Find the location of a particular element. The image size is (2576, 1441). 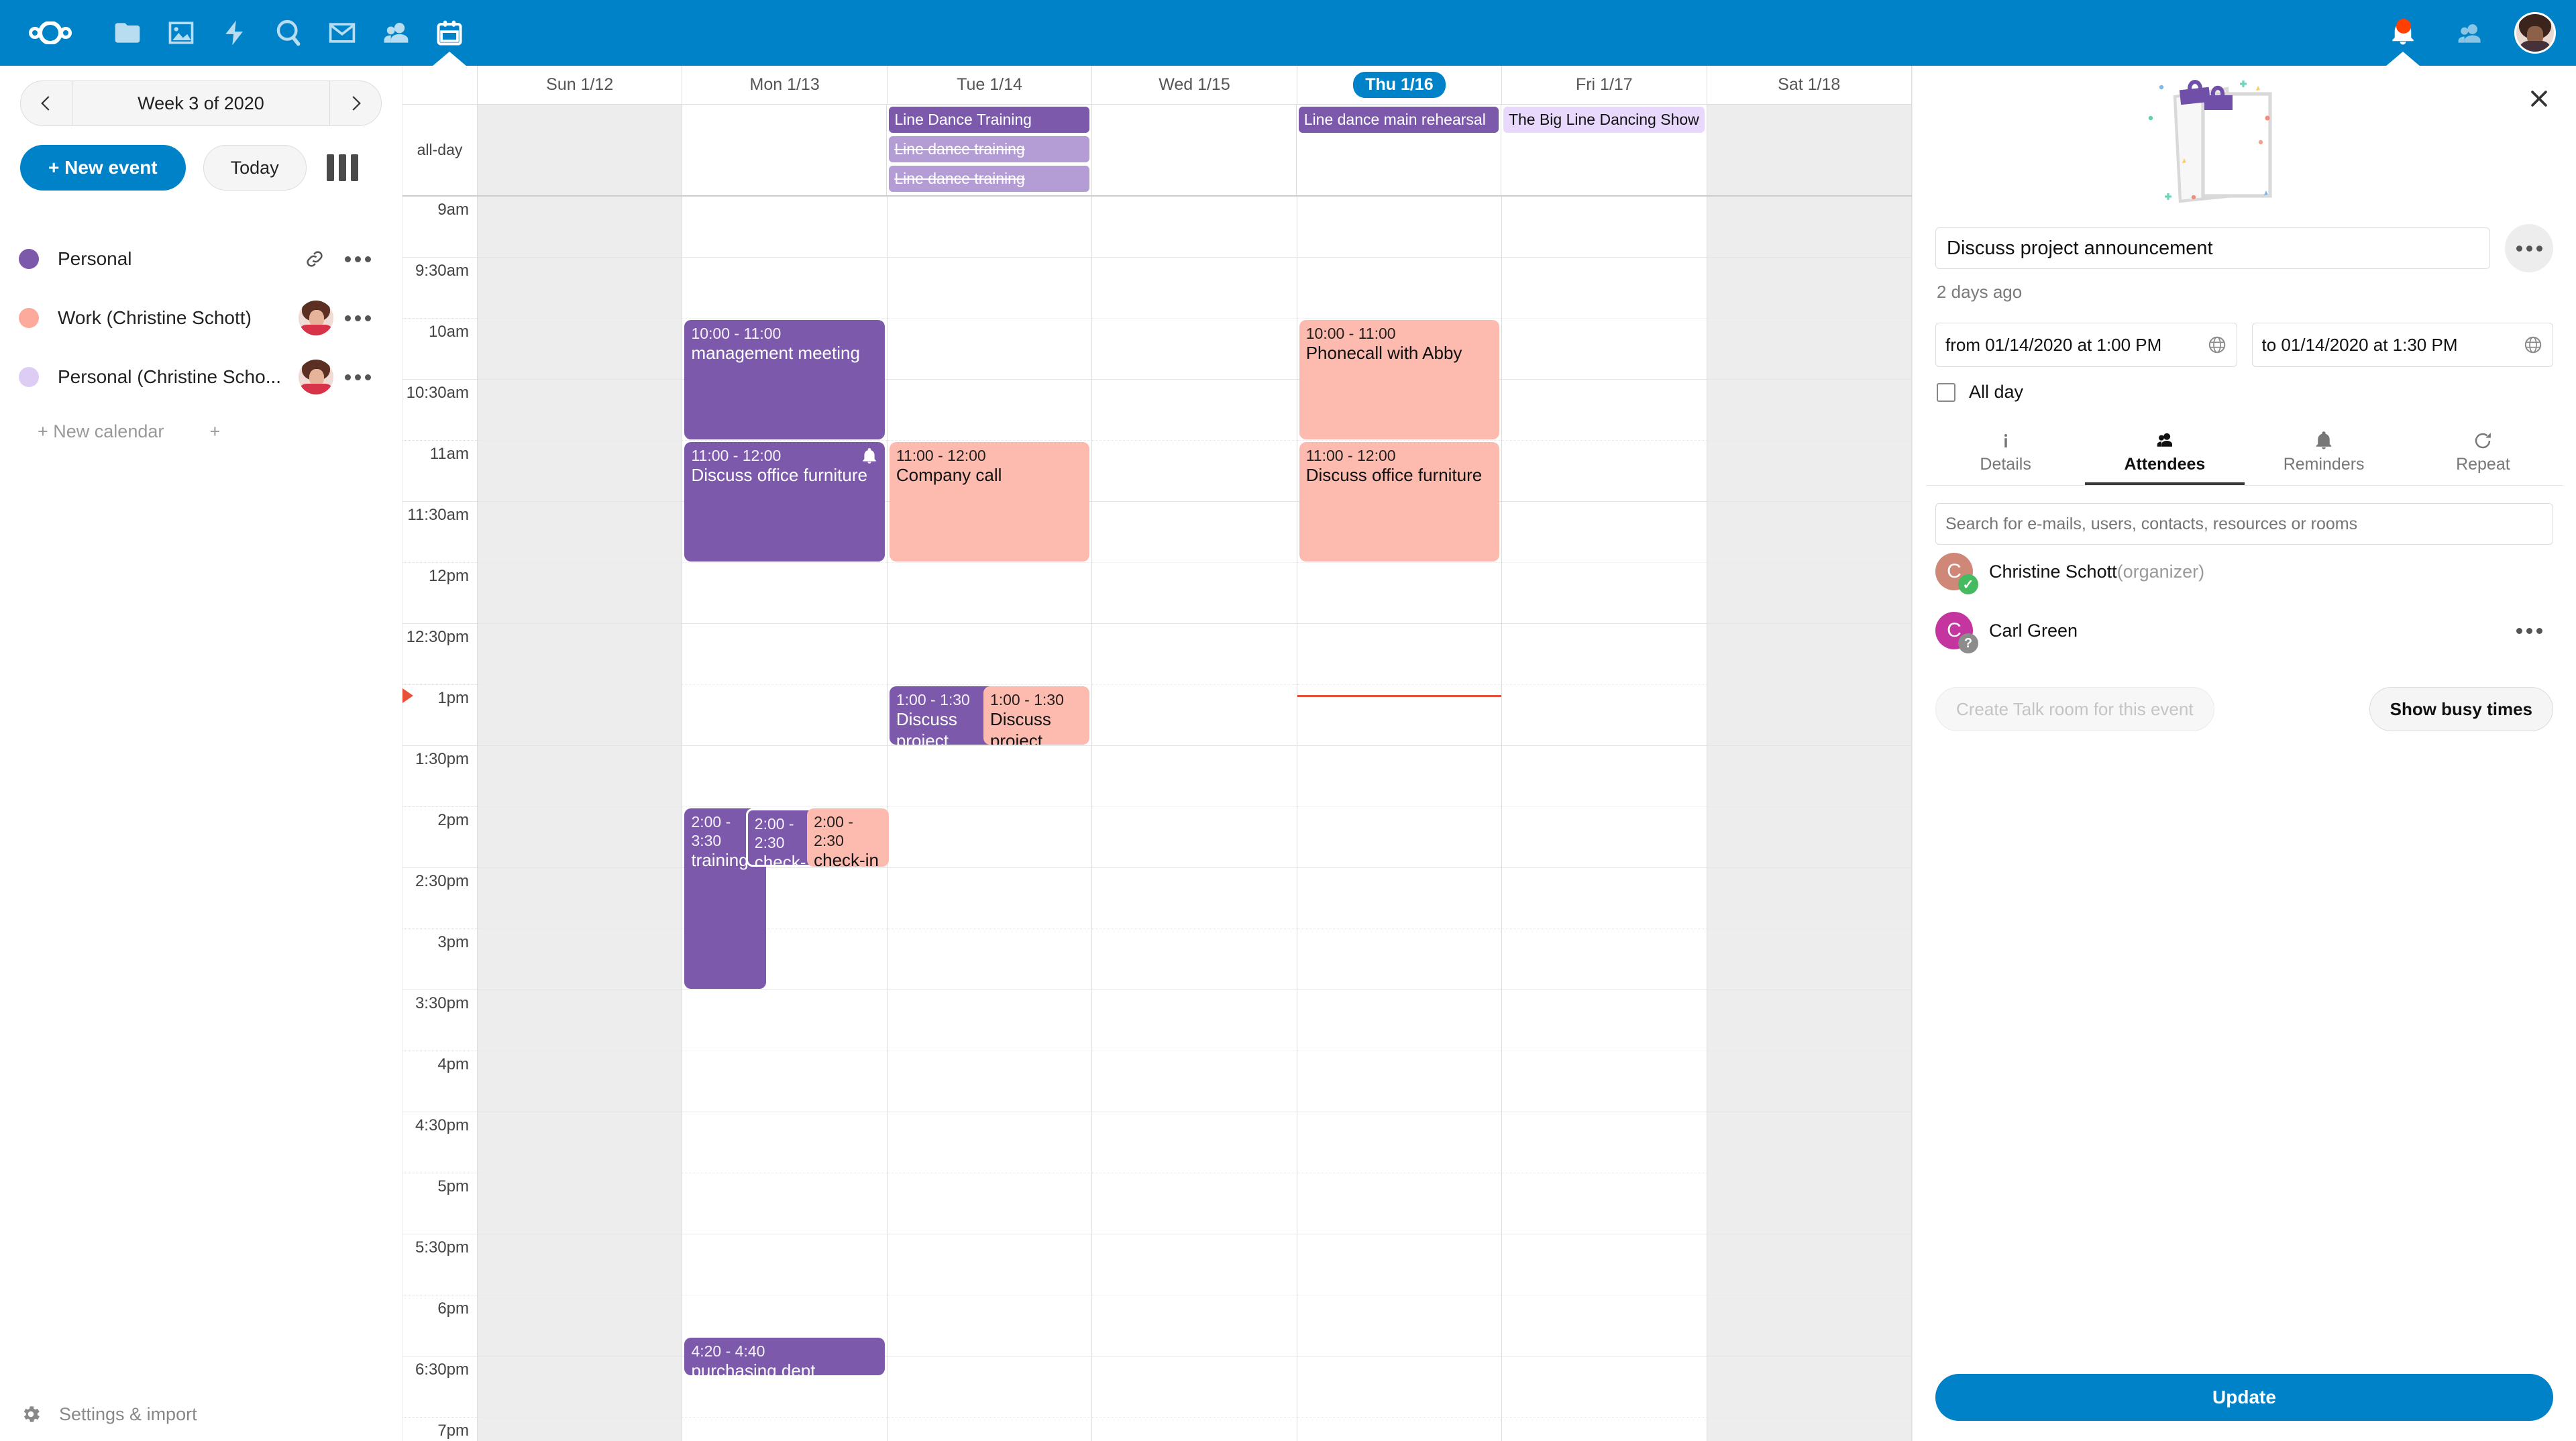

create-talk-room-button: Create Talk room for this event is located at coordinates (2074, 709).